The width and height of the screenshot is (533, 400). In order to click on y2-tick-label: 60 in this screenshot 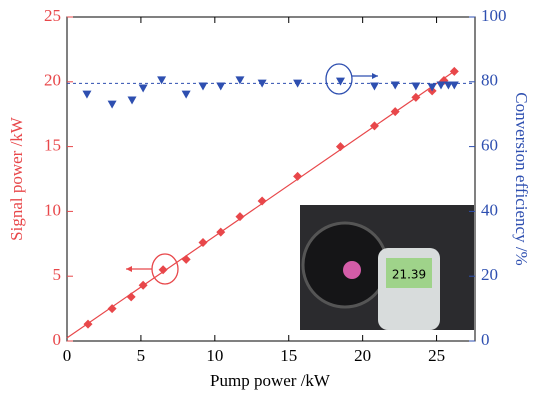, I will do `click(489, 145)`.